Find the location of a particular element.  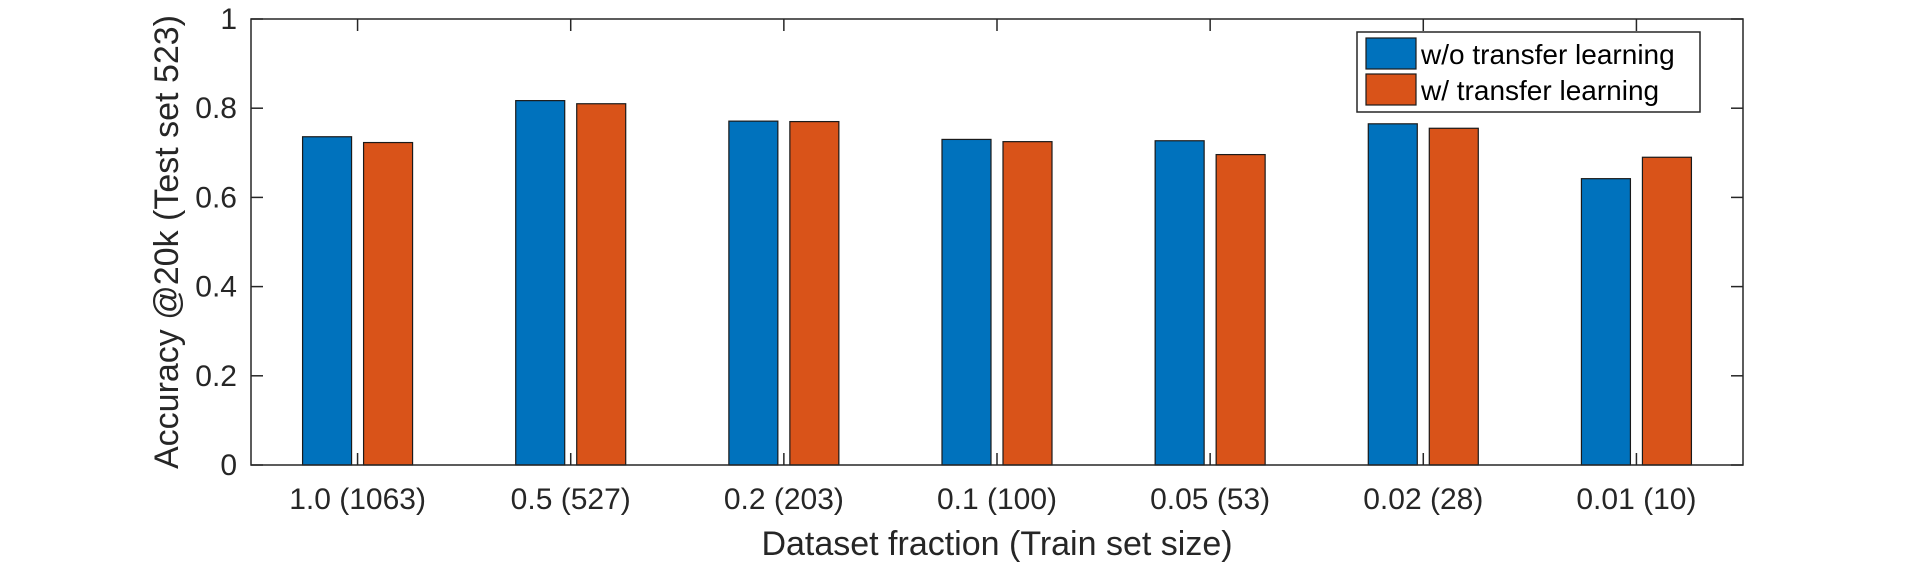

y-tick-label-4: 0.8 is located at coordinates (216, 108).